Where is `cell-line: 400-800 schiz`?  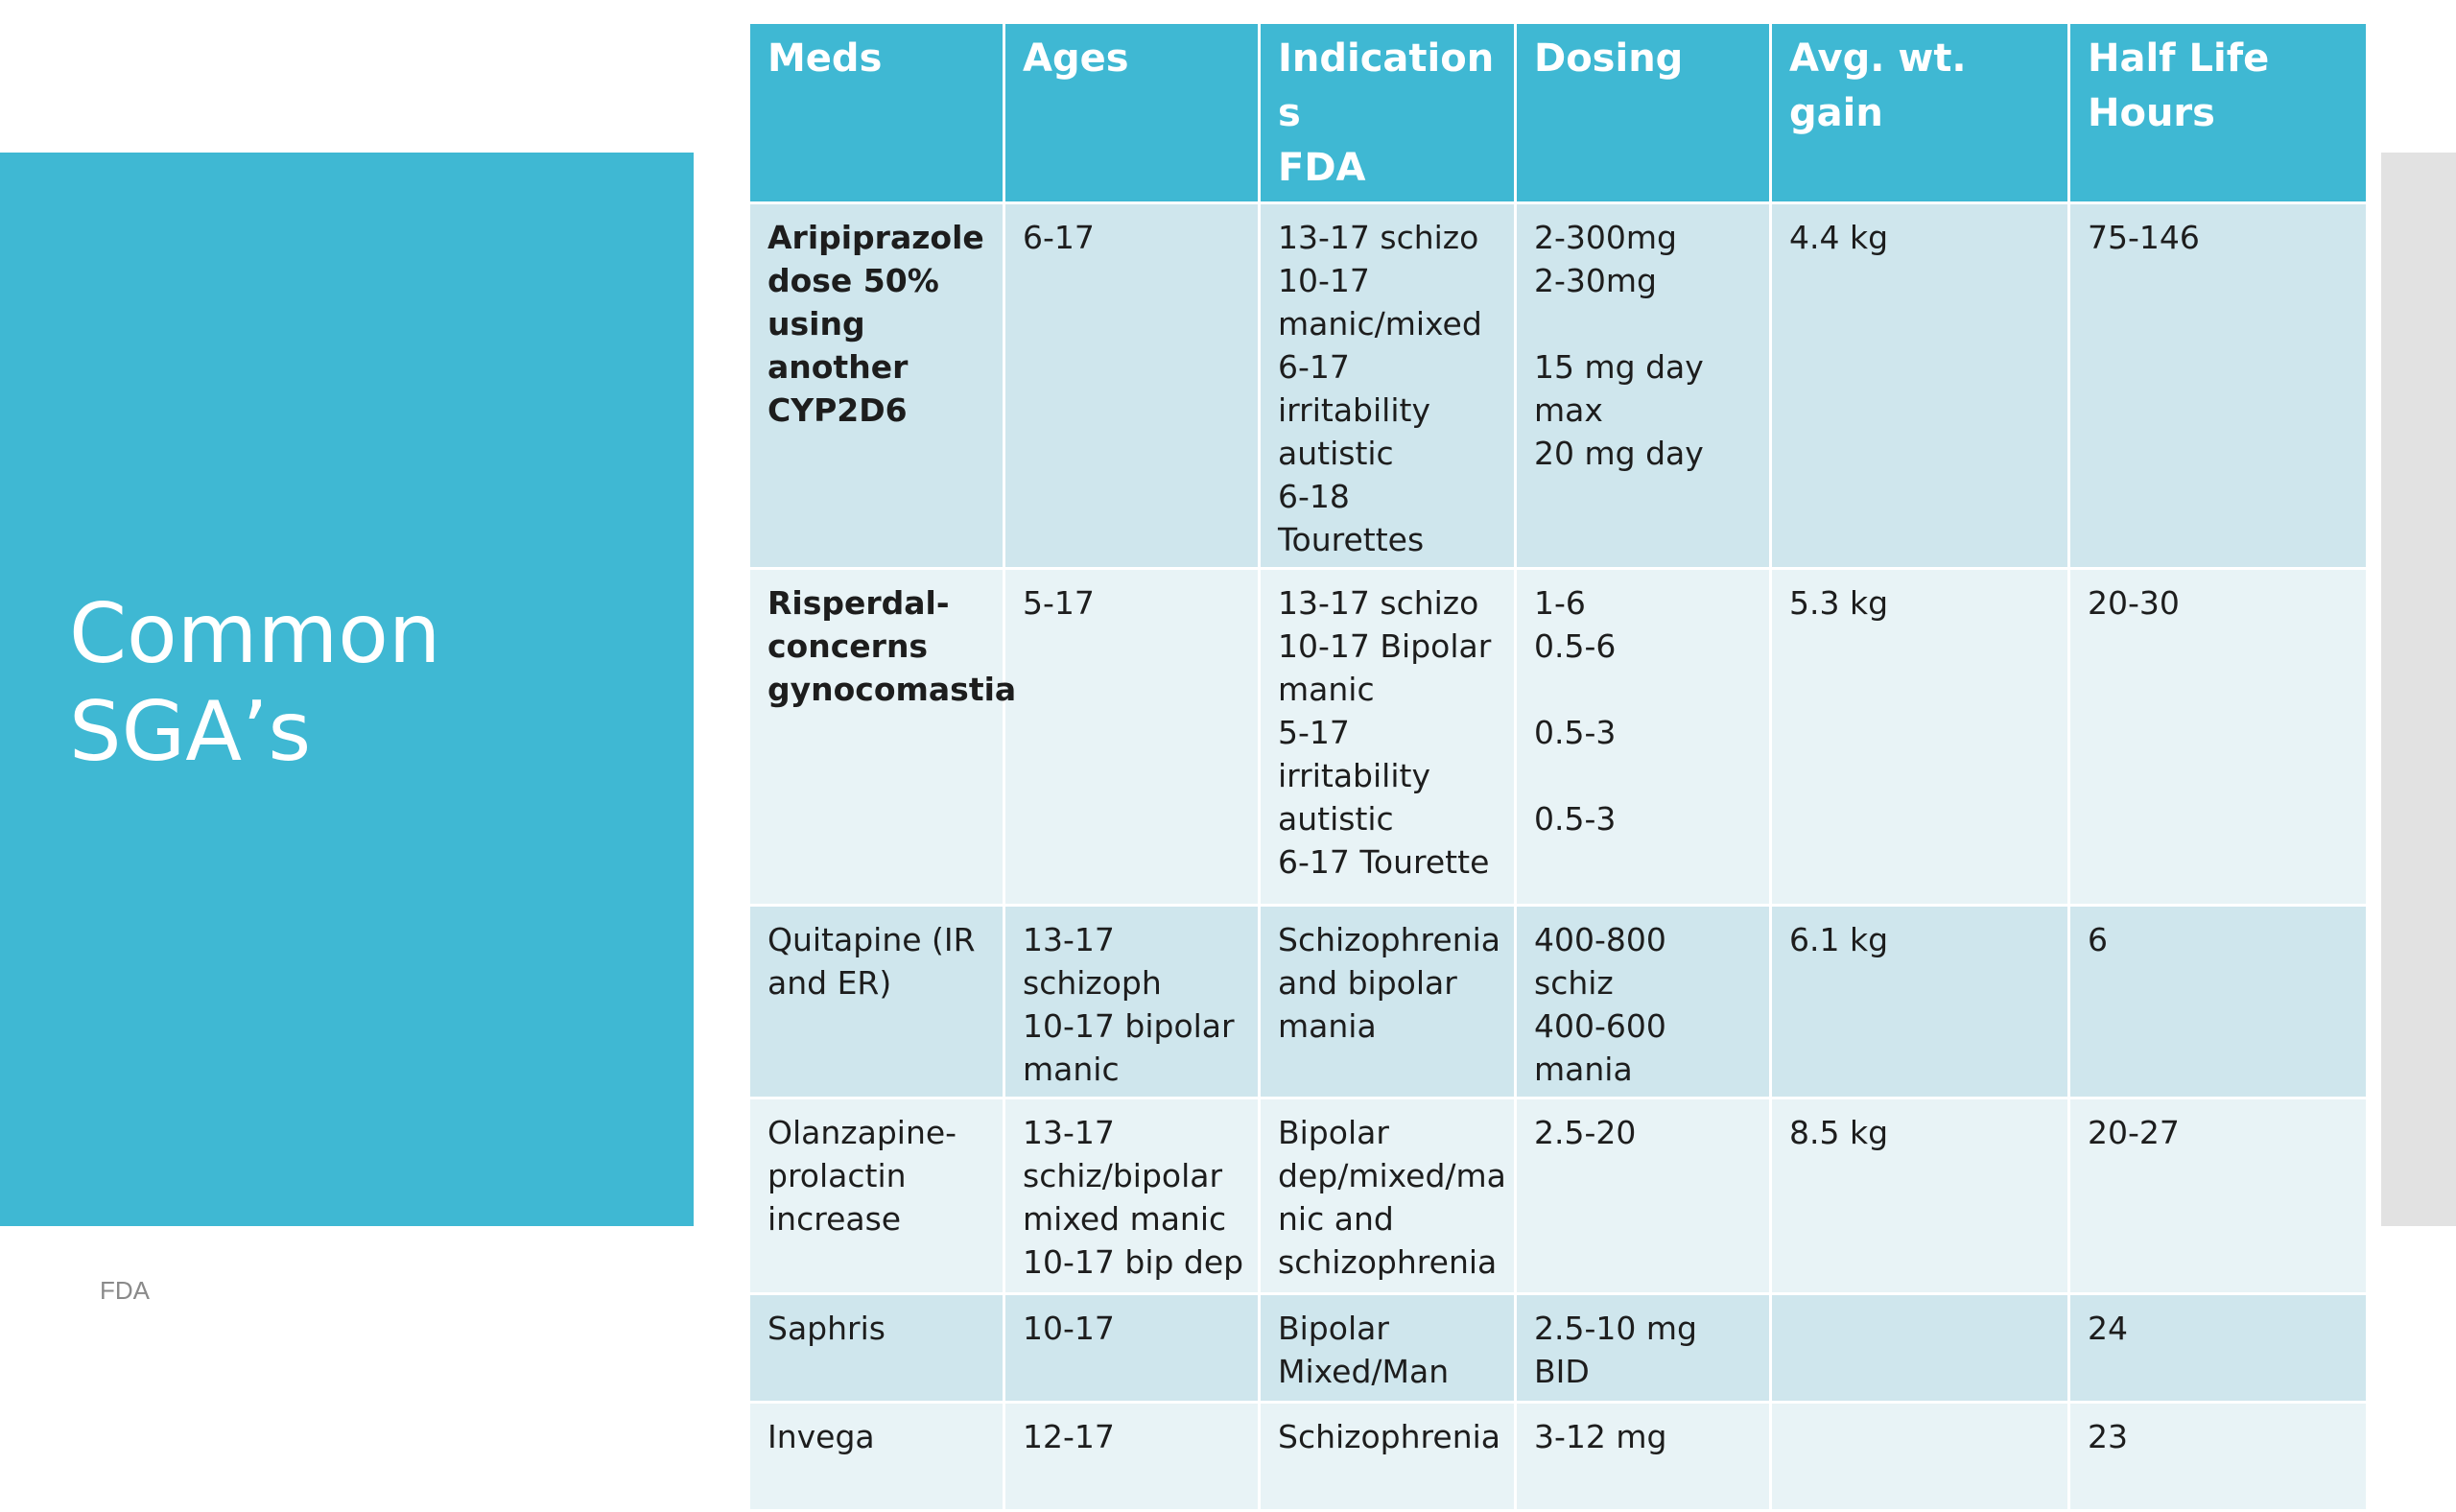
cell-line: 400-800 schiz is located at coordinates (1600, 961).